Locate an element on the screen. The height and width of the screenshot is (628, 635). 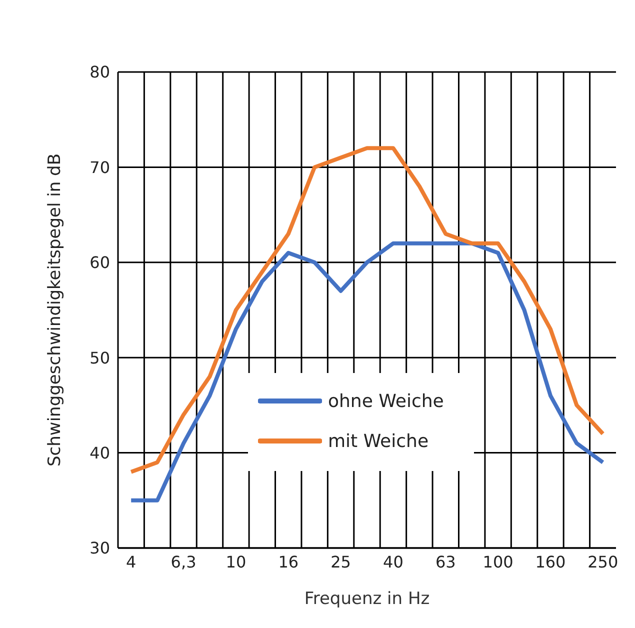
y-tick-label: 60 is located at coordinates (100, 262).